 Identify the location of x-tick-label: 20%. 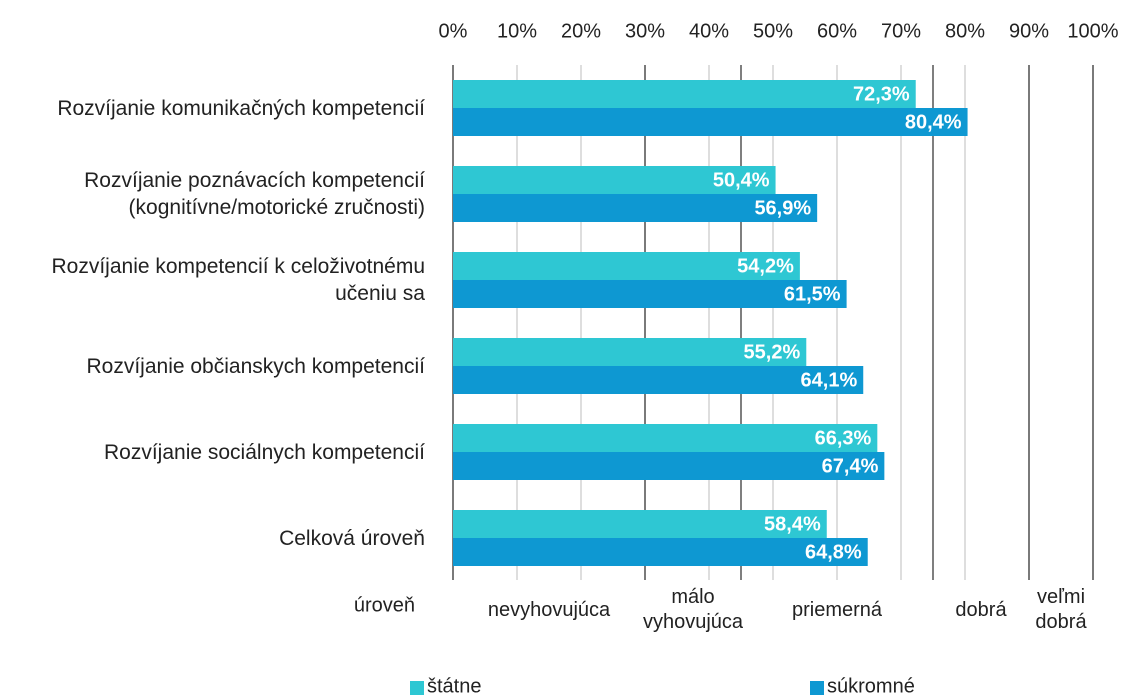
(581, 31).